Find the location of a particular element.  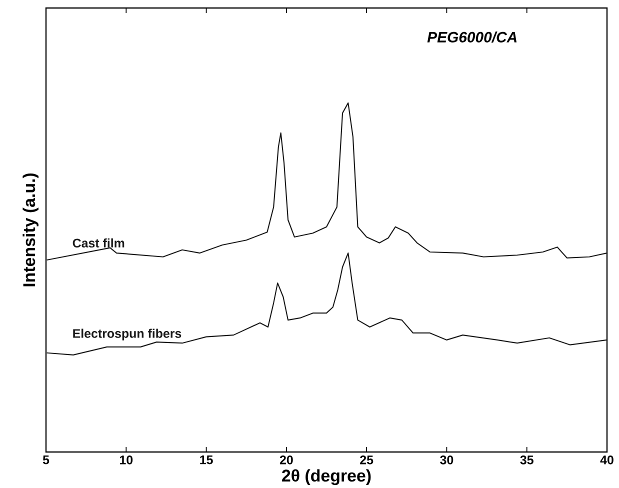

x-tick-label: 25 is located at coordinates (367, 459).